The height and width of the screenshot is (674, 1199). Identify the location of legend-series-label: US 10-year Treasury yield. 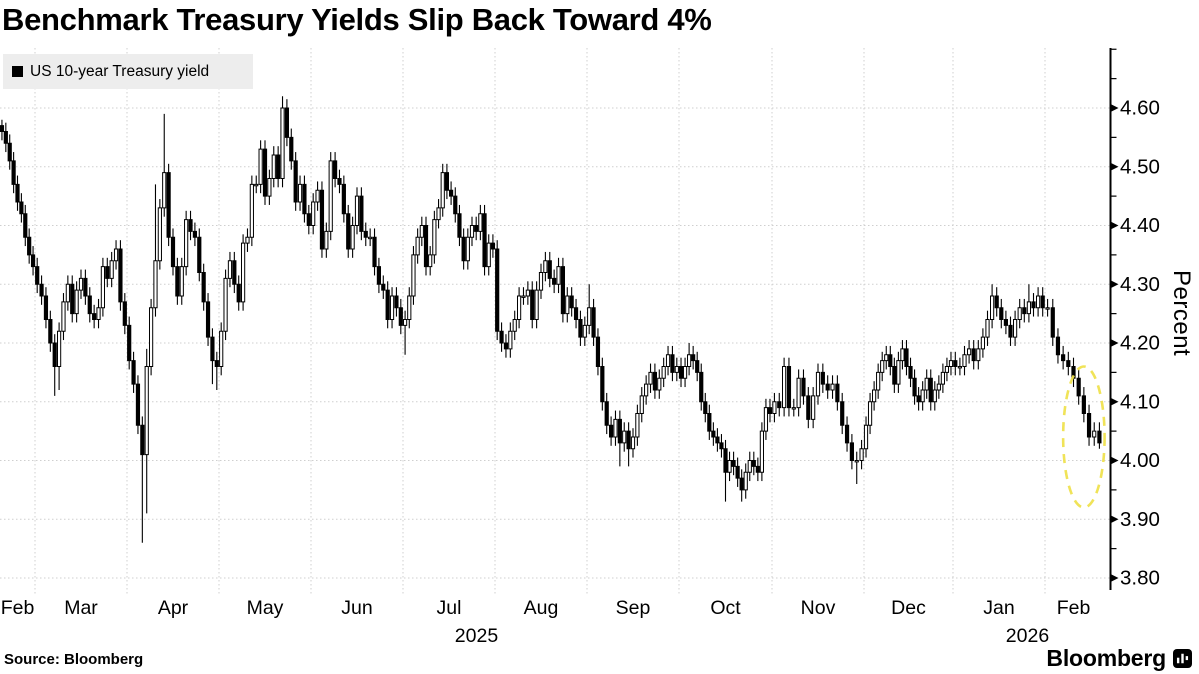
(120, 71).